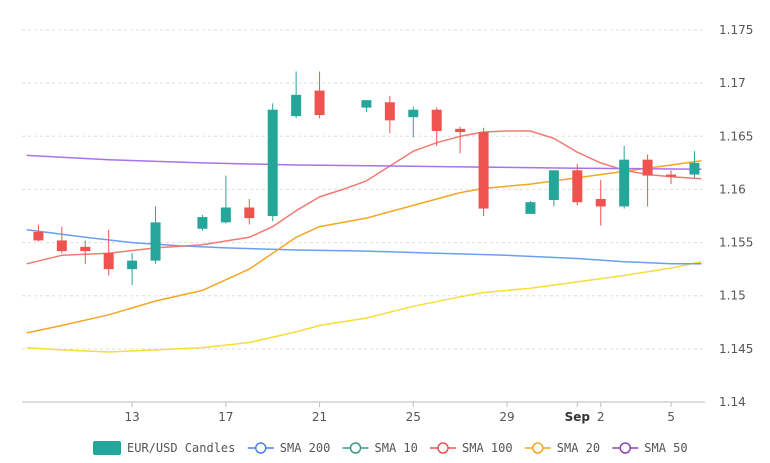 The width and height of the screenshot is (770, 463). What do you see at coordinates (578, 448) in the screenshot?
I see `legend-label: SMA 20` at bounding box center [578, 448].